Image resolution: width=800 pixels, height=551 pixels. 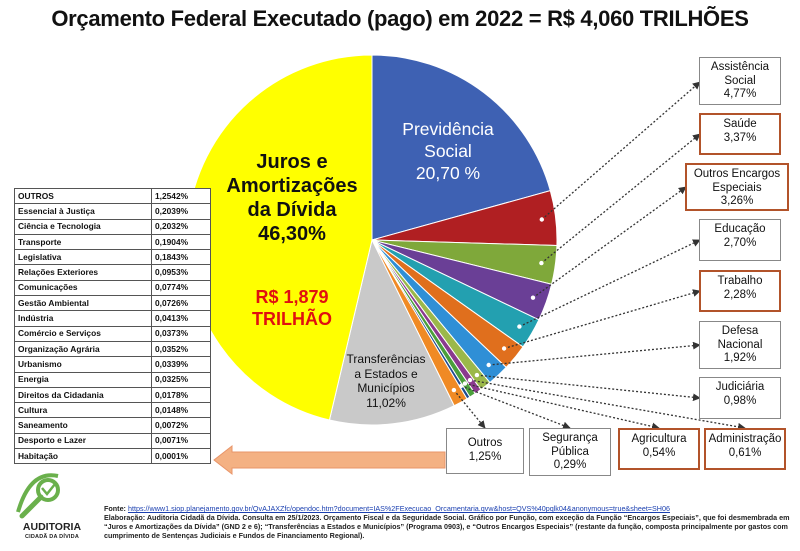 I want to click on row-label: Energia, so click(x=83, y=379).